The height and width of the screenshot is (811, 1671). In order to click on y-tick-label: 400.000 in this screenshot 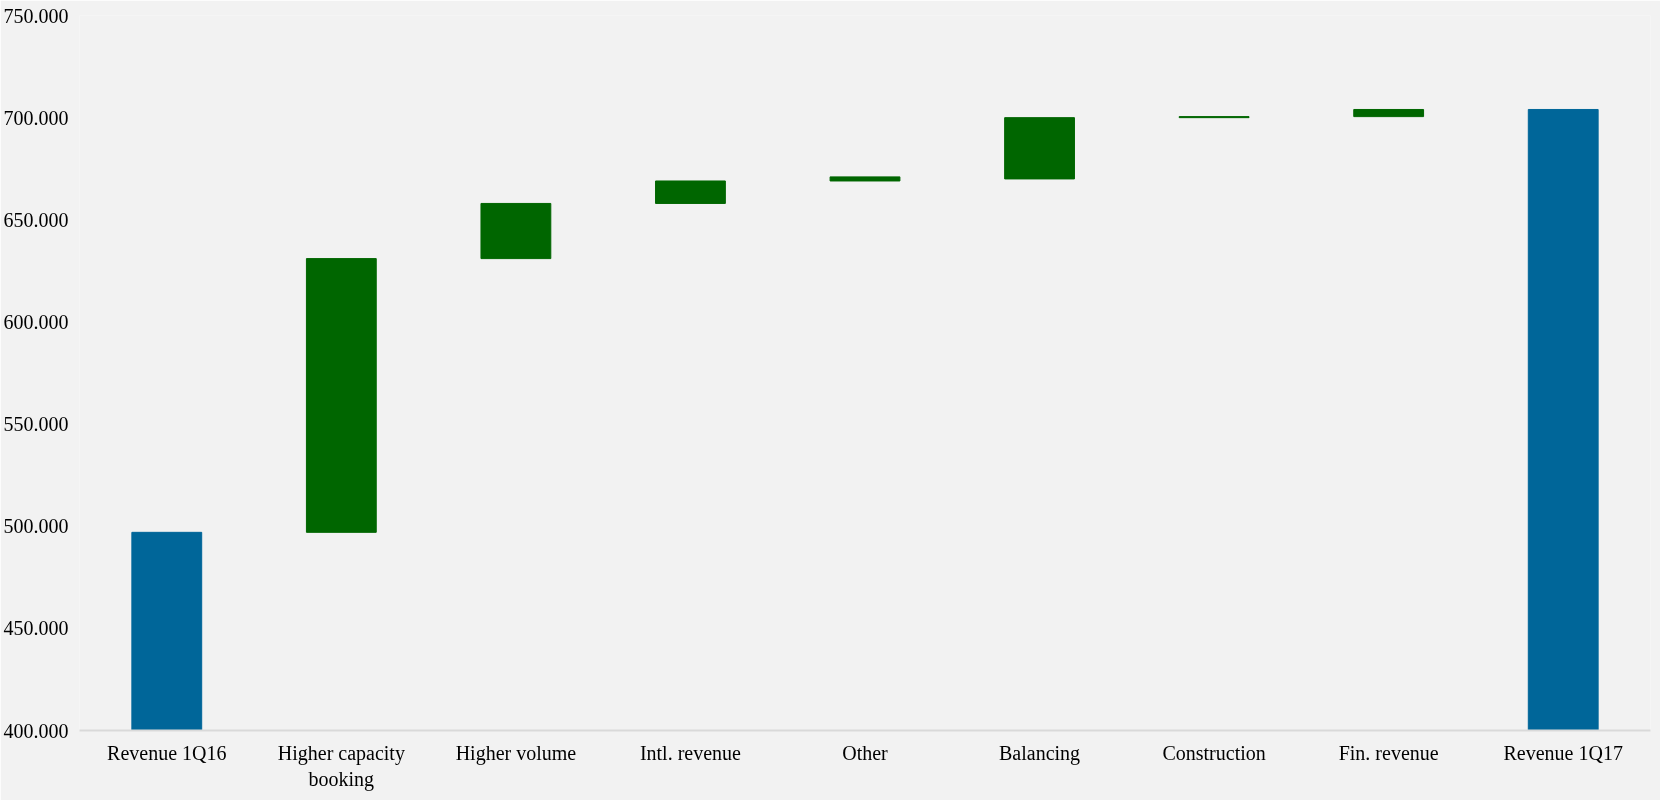, I will do `click(36, 730)`.